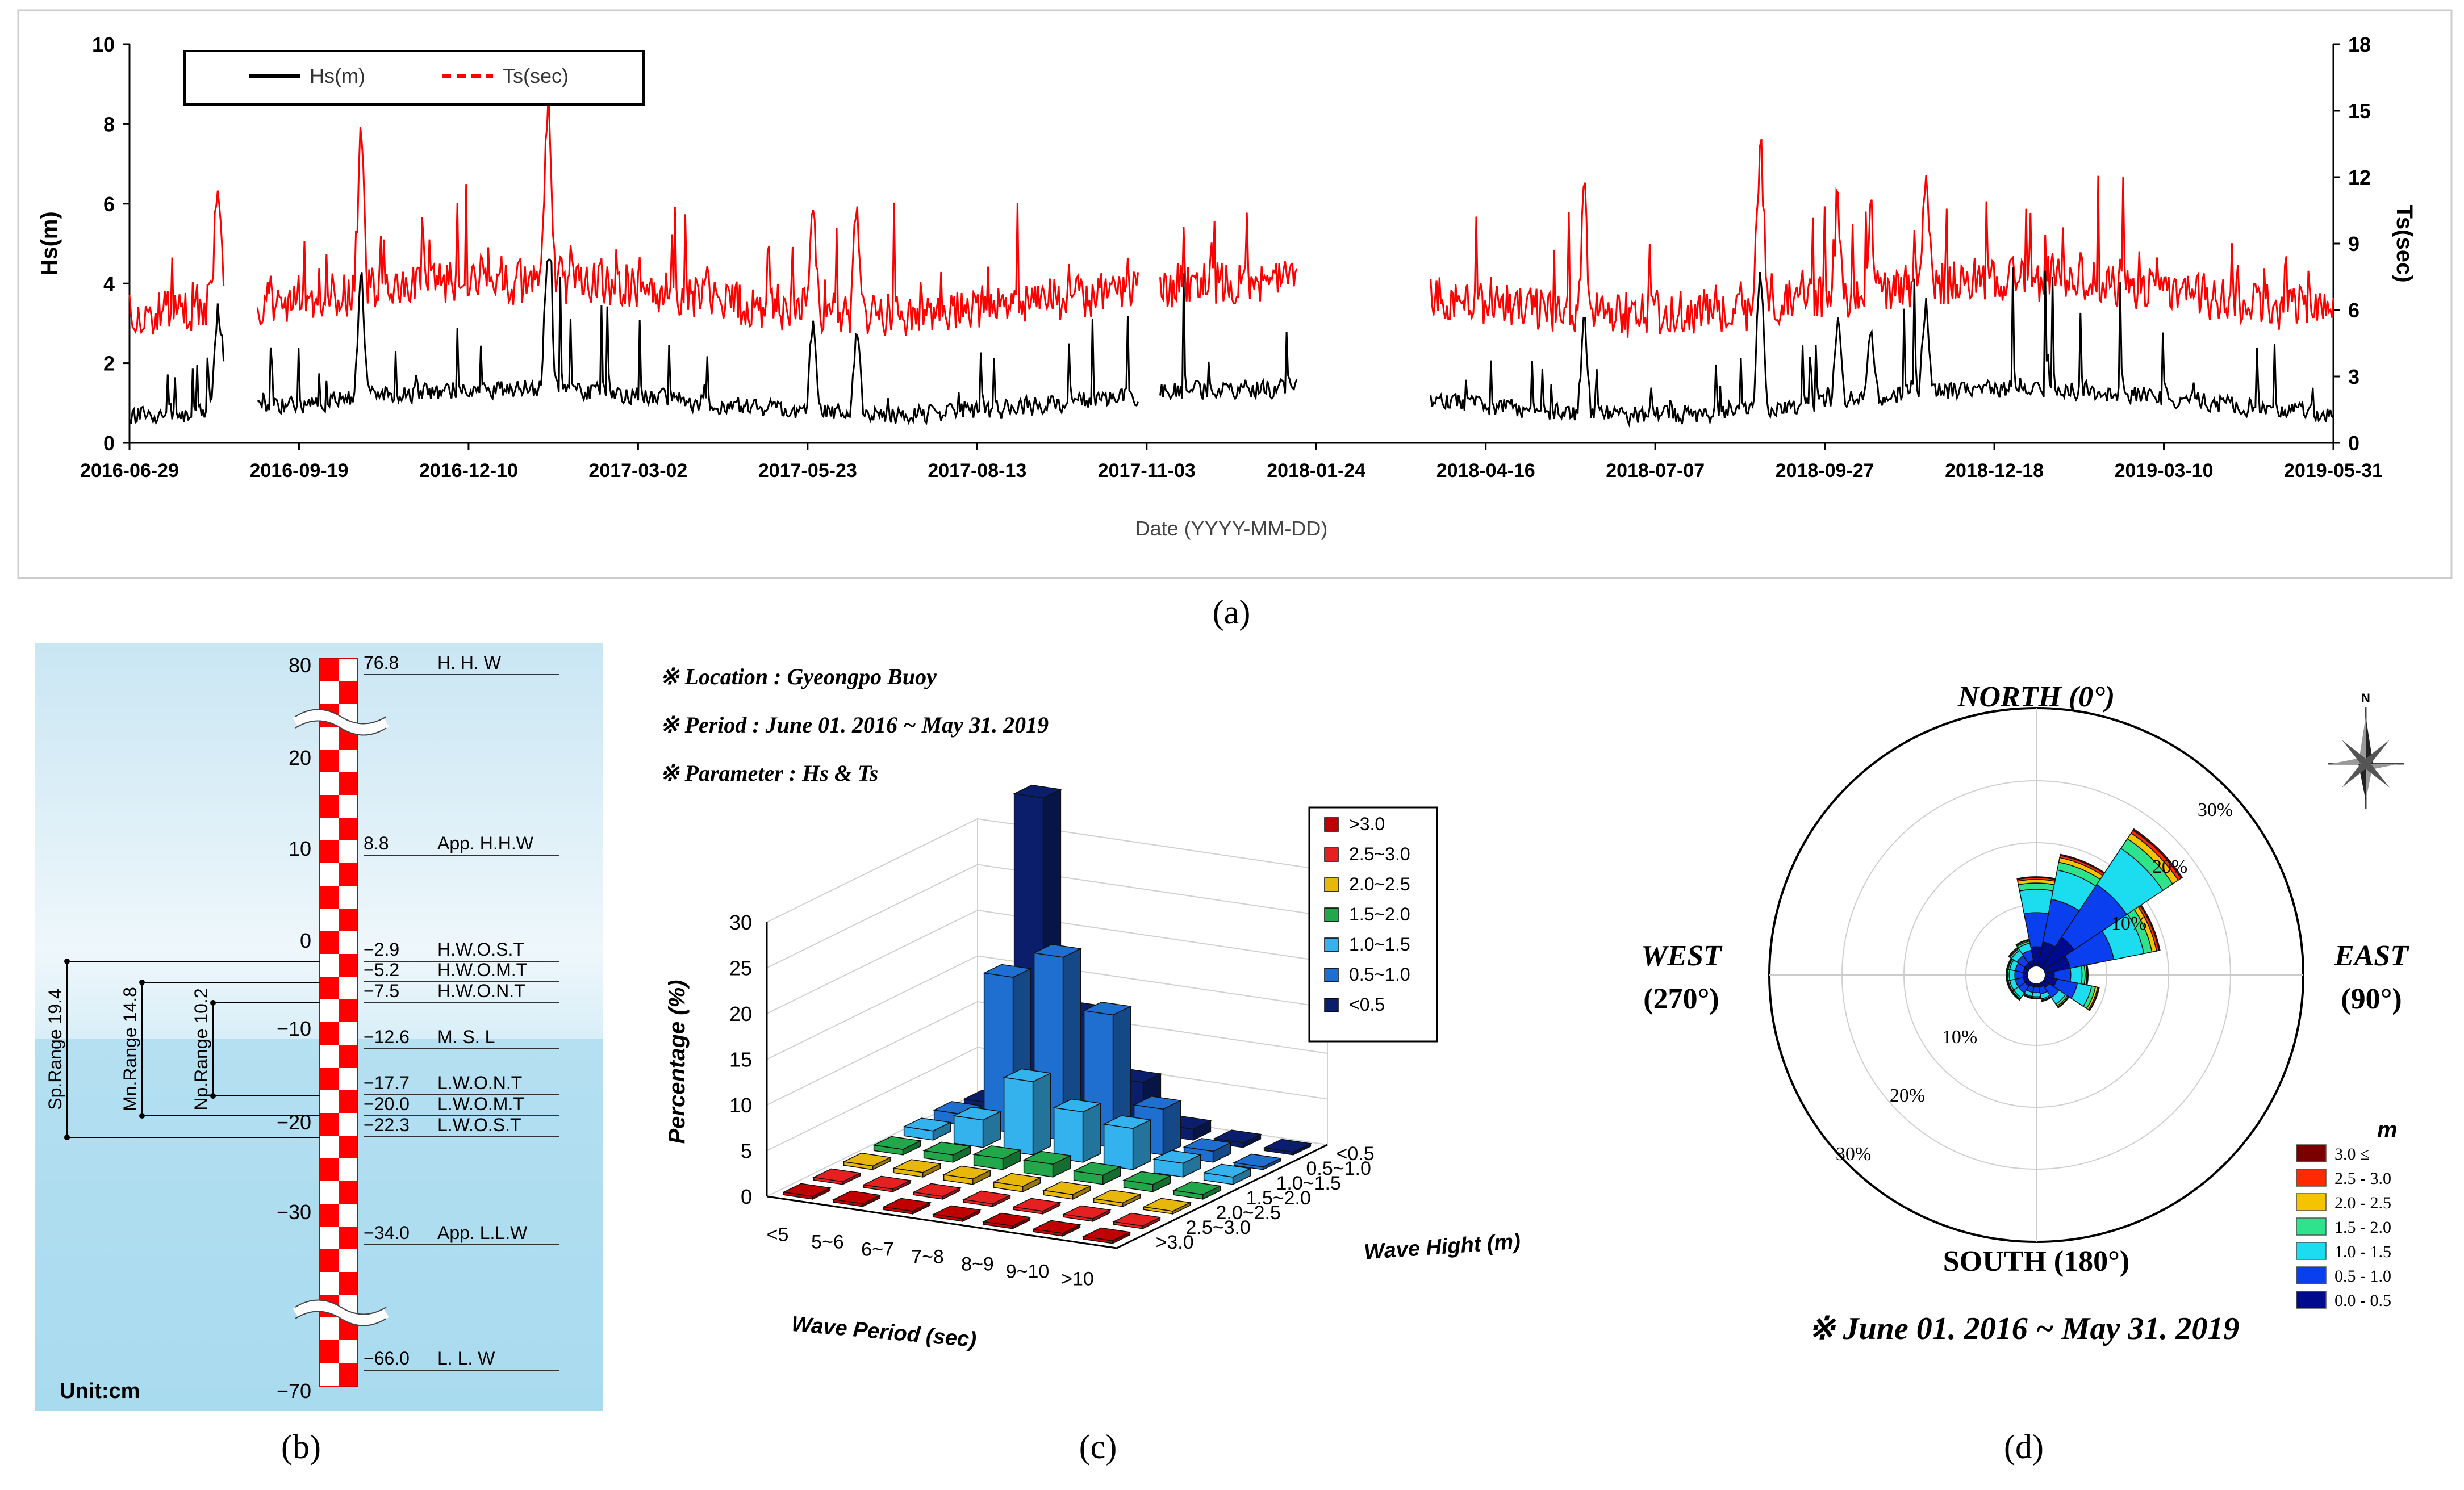 The width and height of the screenshot is (2464, 1490). I want to click on bar-7~8-2.0~2.5, so click(1017, 1183).